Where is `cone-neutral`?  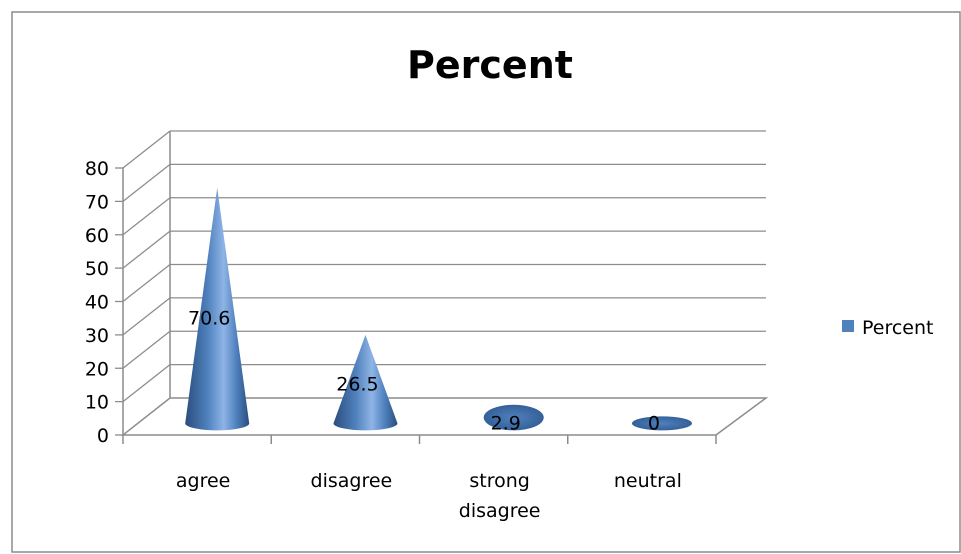
cone-neutral is located at coordinates (661, 423).